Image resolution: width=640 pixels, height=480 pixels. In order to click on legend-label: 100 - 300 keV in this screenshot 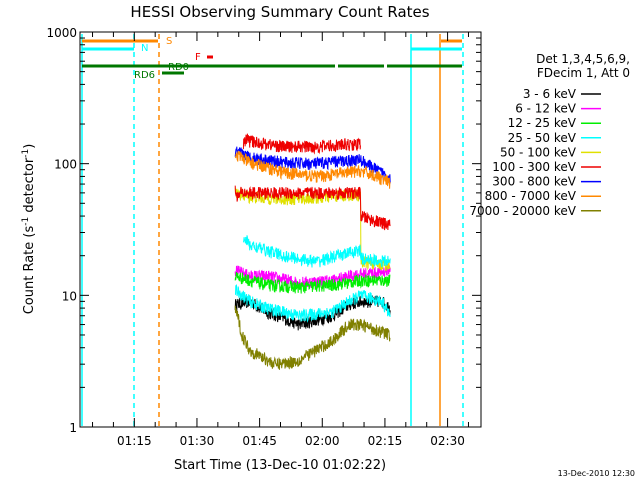, I will do `click(534, 167)`.